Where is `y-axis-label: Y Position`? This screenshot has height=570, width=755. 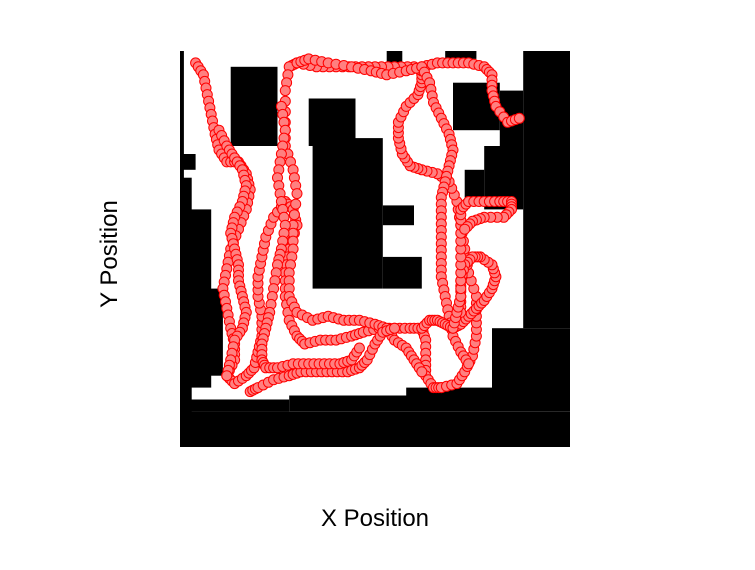 y-axis-label: Y Position is located at coordinates (109, 254).